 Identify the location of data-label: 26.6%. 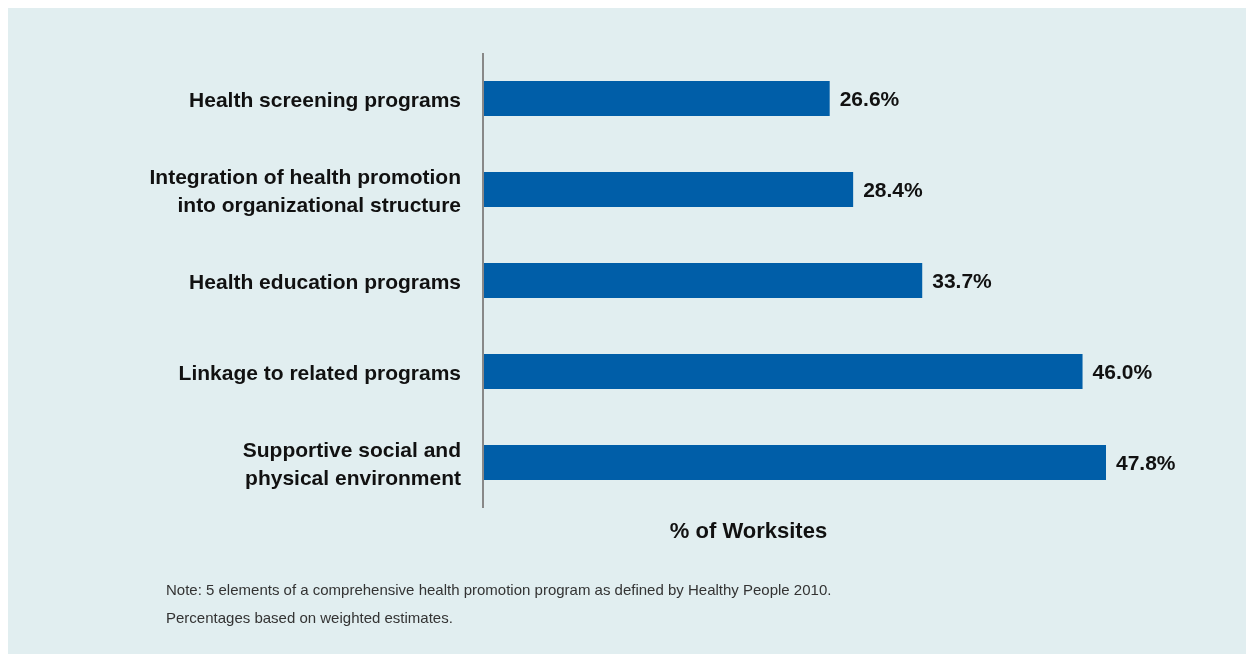
(869, 98).